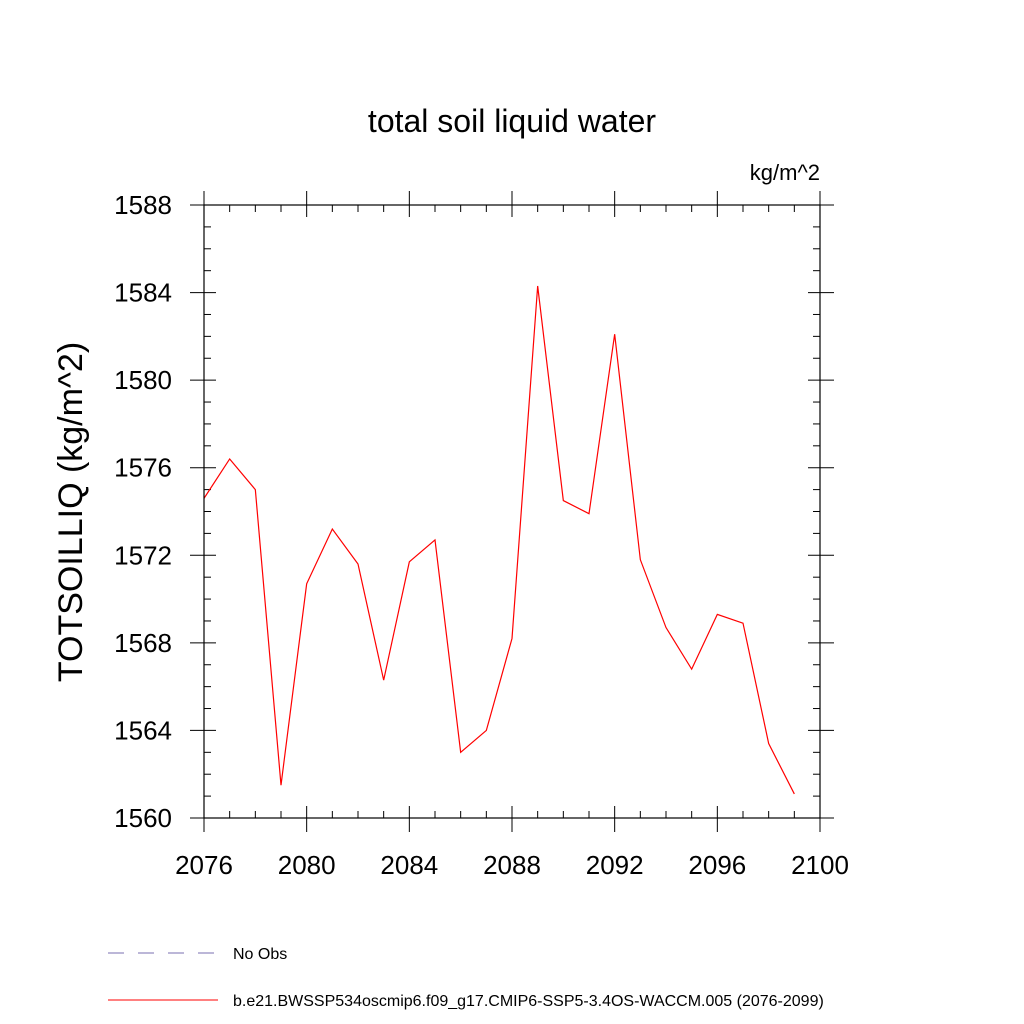  I want to click on y-tick-label: 1576, so click(143, 468).